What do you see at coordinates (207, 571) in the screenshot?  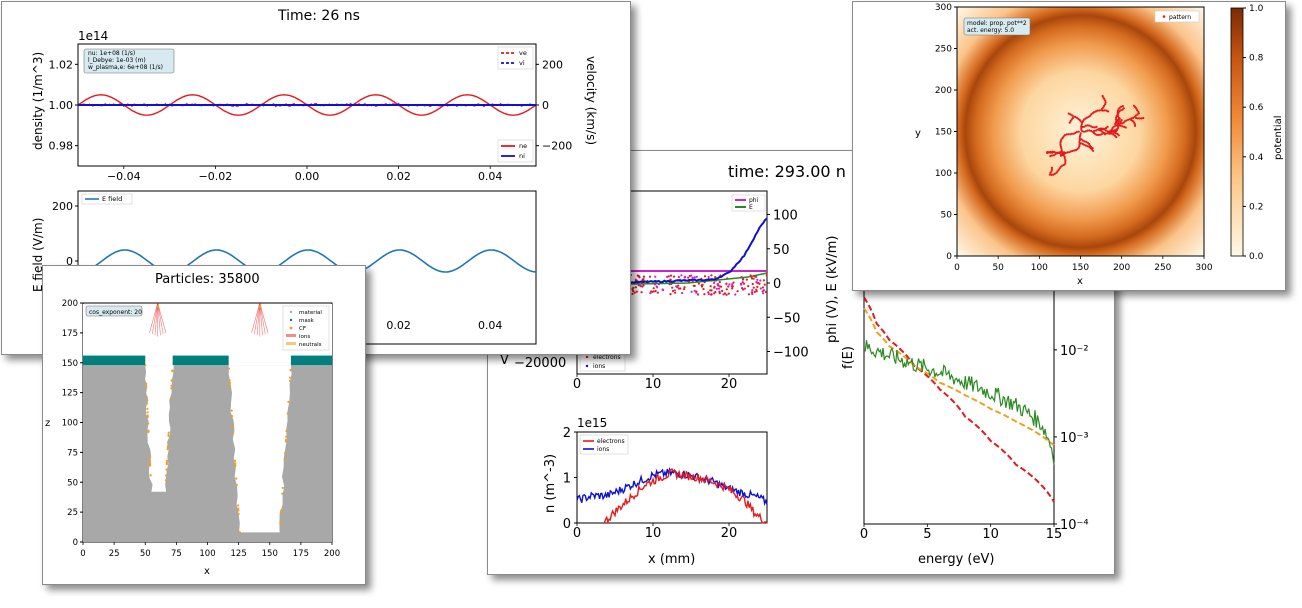 I see `etch-xlabel: x` at bounding box center [207, 571].